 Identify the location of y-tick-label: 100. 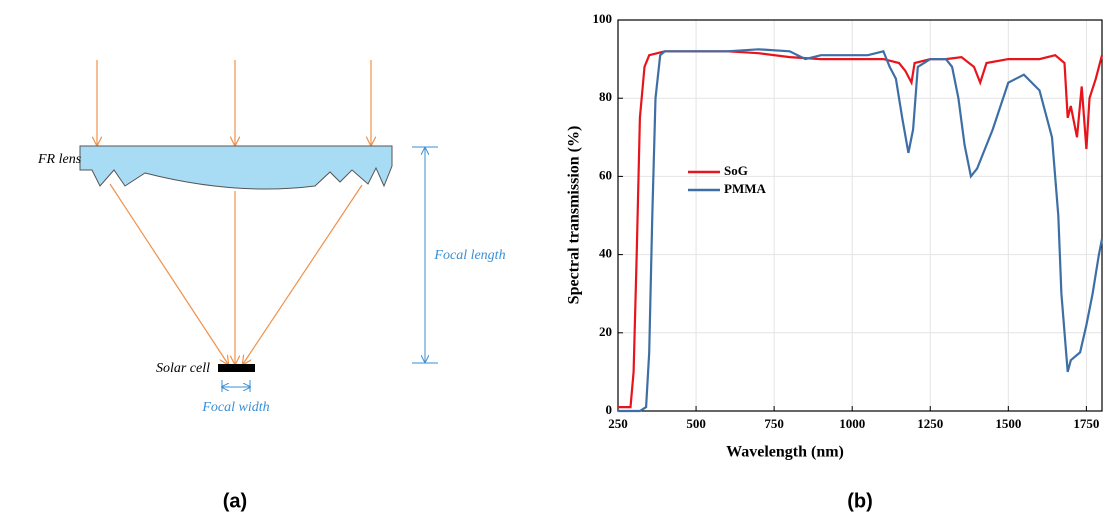
(603, 18).